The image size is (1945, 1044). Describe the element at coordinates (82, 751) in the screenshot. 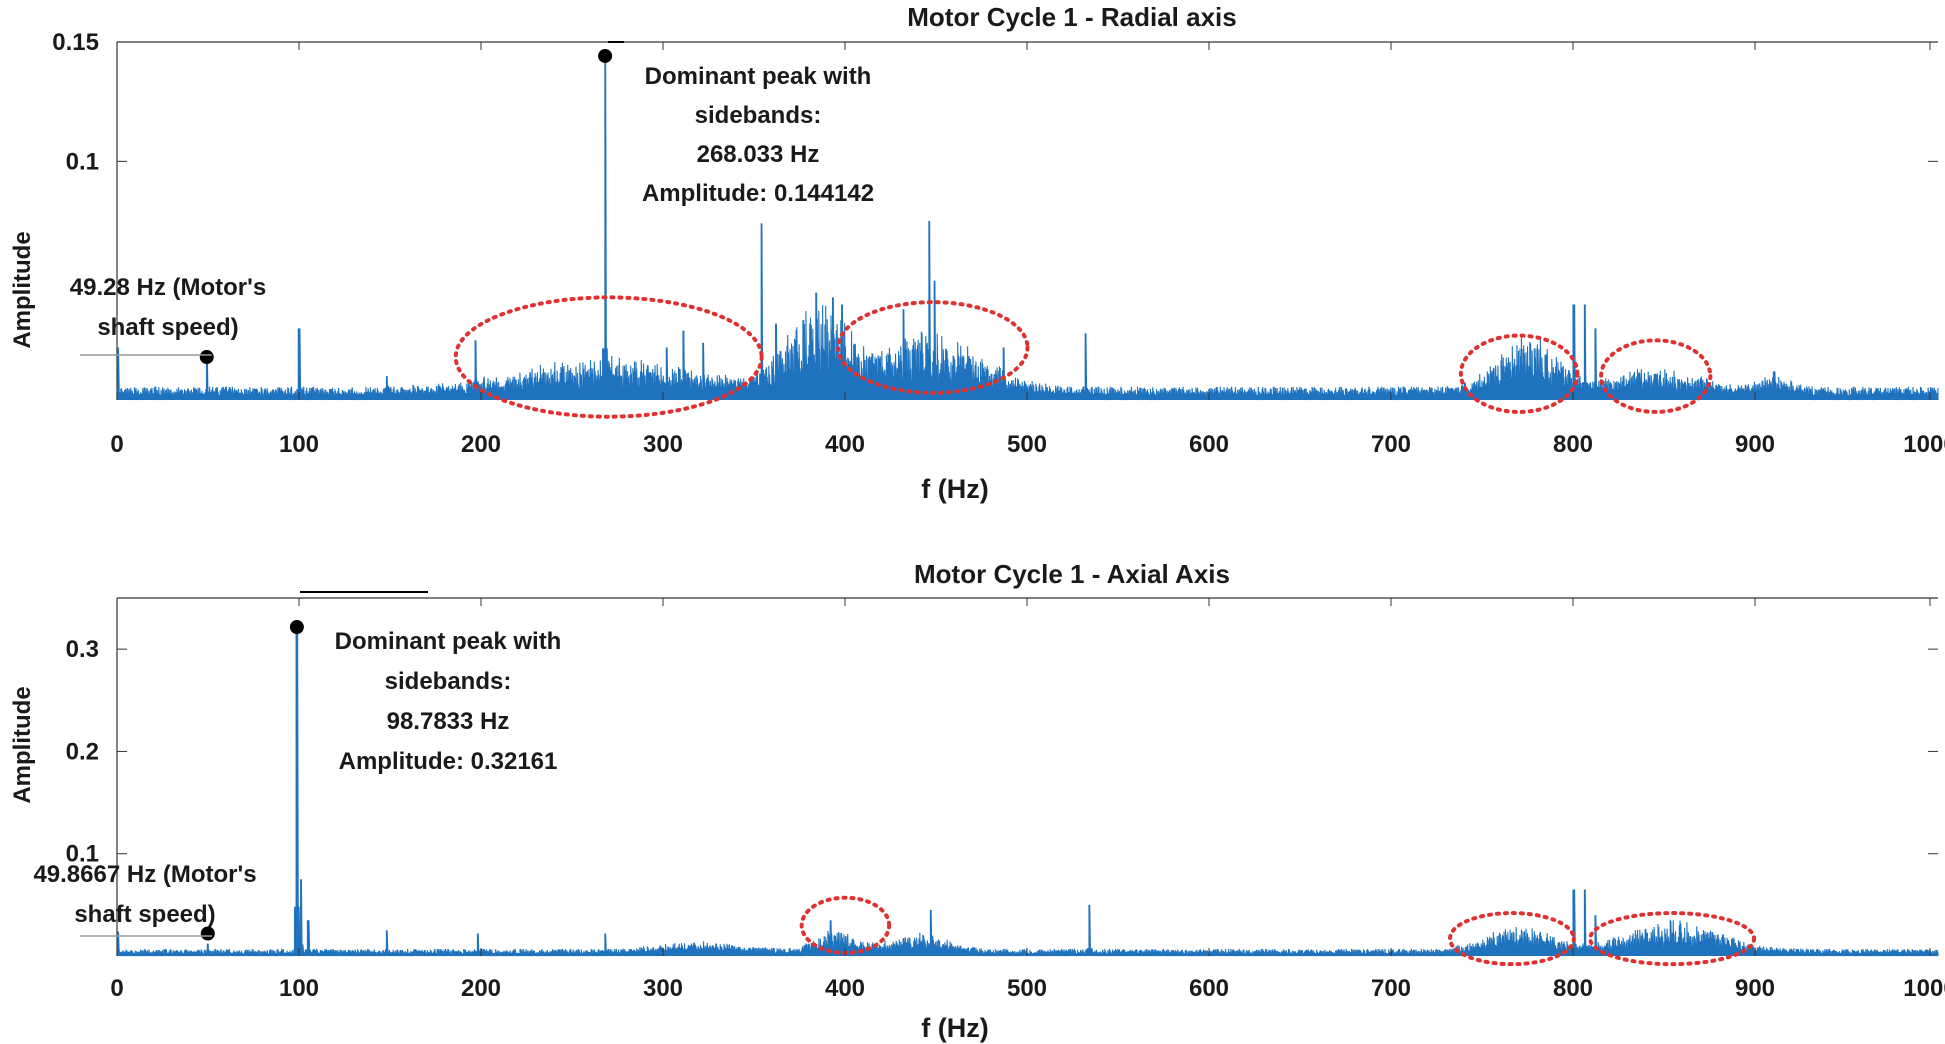

I see `y-tick-label: 0.2` at that location.